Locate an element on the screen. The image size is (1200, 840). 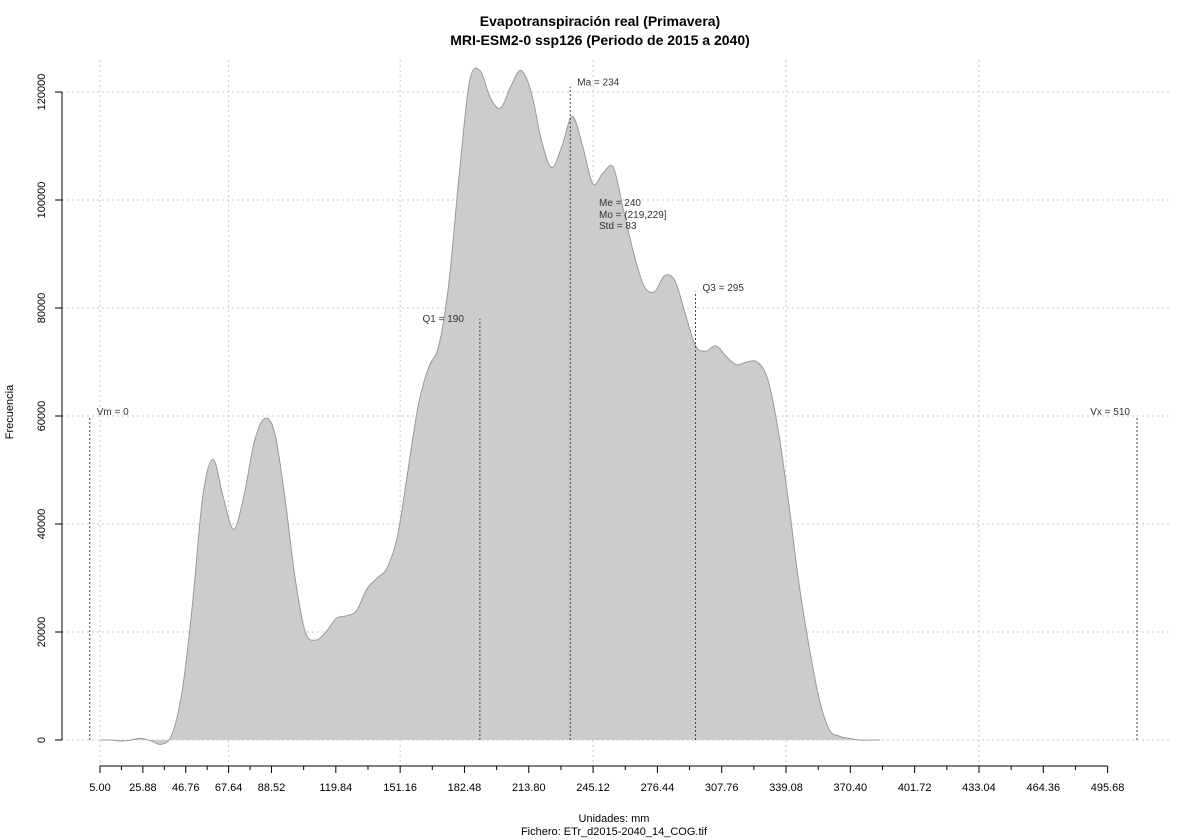
marker-label-q3: Q3 = 295 is located at coordinates (724, 288).